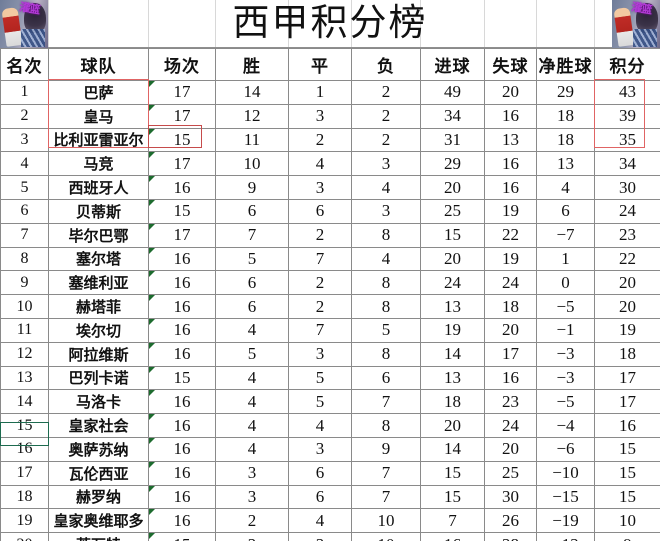 The image size is (660, 541). What do you see at coordinates (320, 330) in the screenshot?
I see `cell-draw: 7` at bounding box center [320, 330].